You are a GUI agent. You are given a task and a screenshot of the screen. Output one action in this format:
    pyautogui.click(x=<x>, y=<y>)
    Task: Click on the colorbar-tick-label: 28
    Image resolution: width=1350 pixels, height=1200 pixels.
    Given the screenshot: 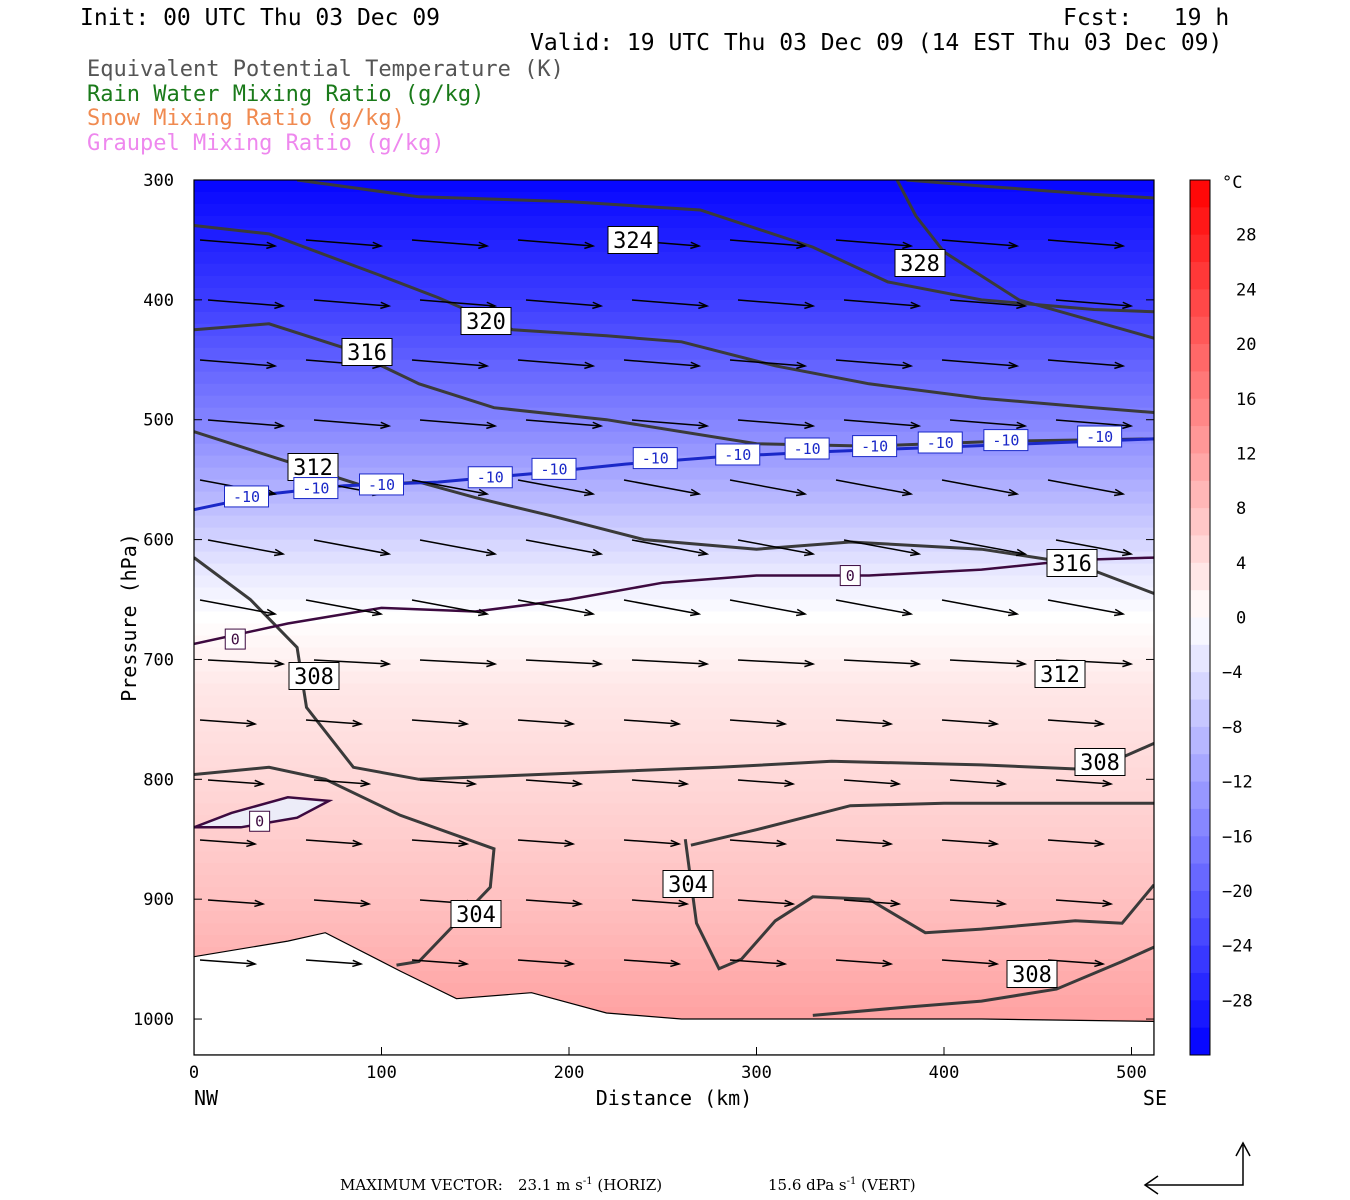 What is the action you would take?
    pyautogui.click(x=1246, y=236)
    